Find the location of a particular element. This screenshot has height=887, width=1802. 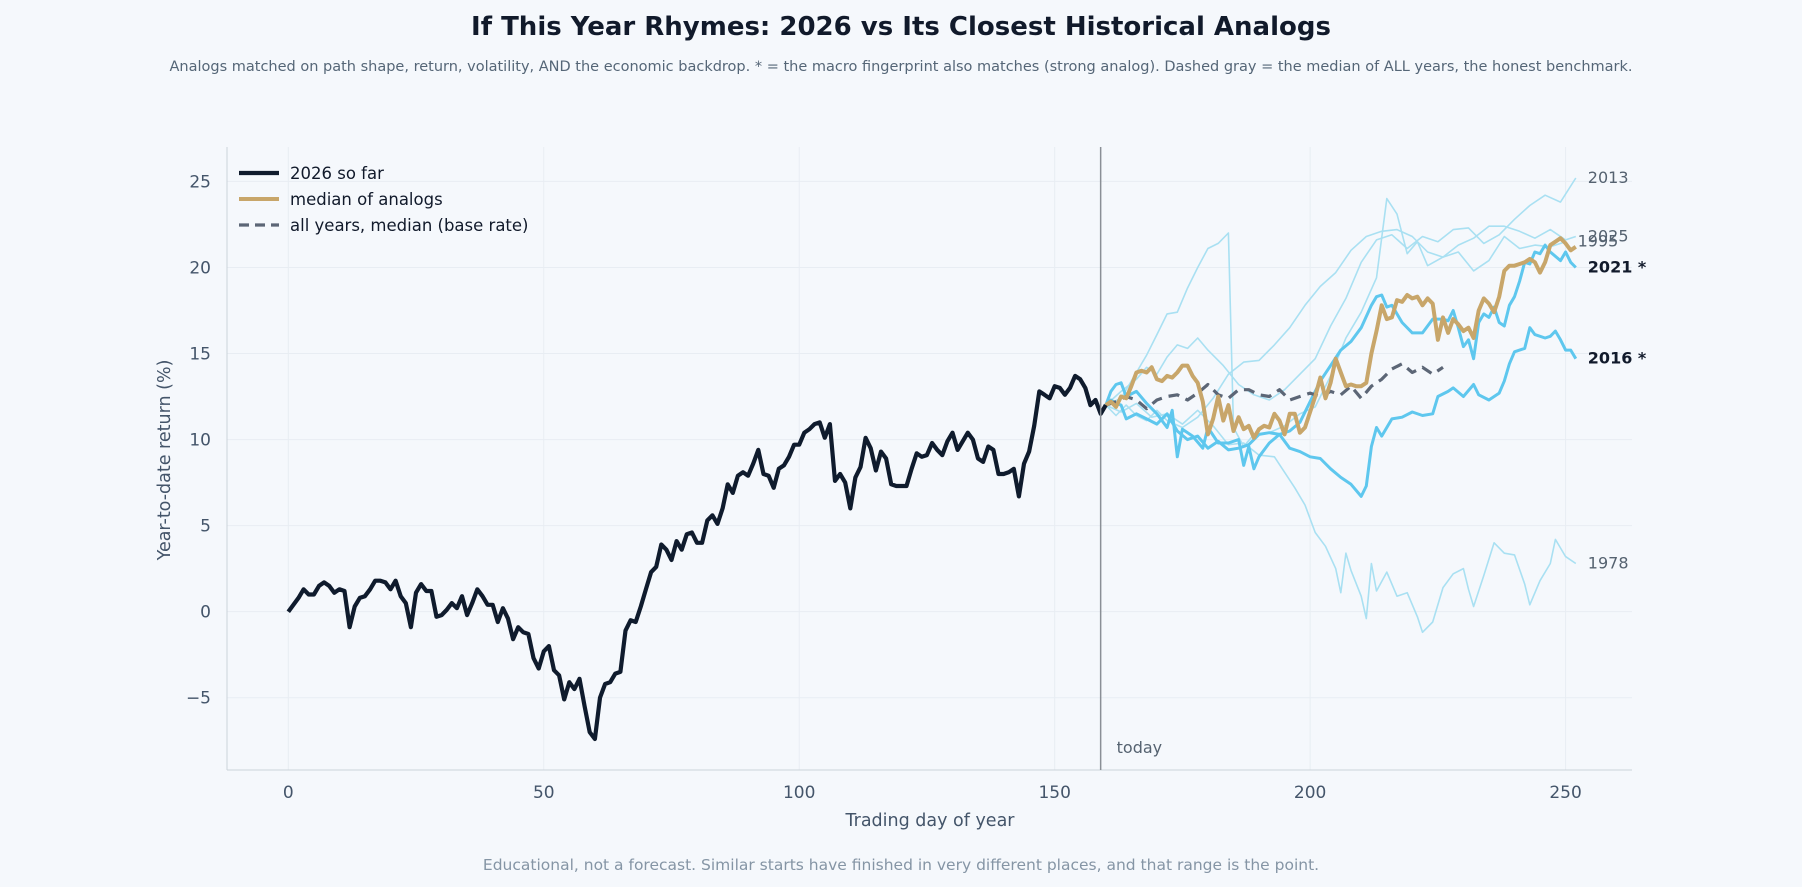

x-tick-label: 0 is located at coordinates (288, 793).